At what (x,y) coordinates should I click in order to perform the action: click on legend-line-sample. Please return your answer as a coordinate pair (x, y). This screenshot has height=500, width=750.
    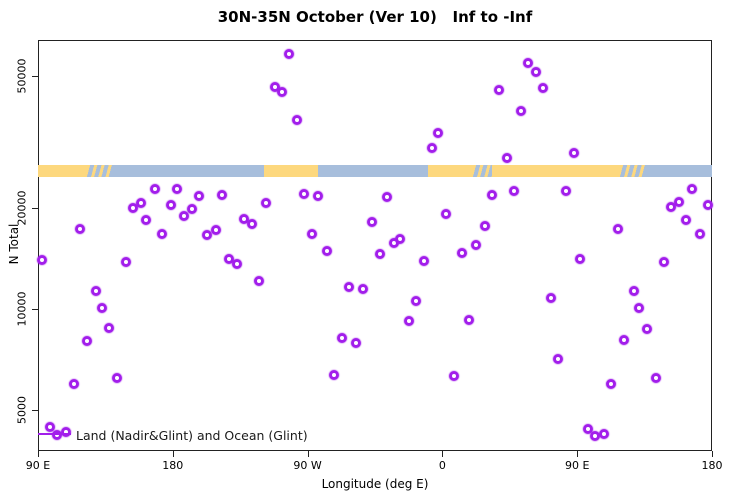
    Looking at the image, I should click on (54, 434).